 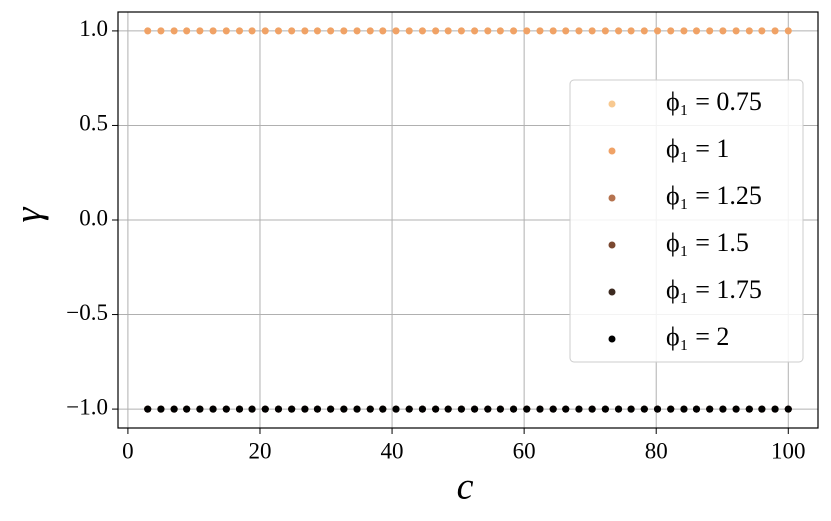 I want to click on x-tick-label: 100, so click(x=788, y=450).